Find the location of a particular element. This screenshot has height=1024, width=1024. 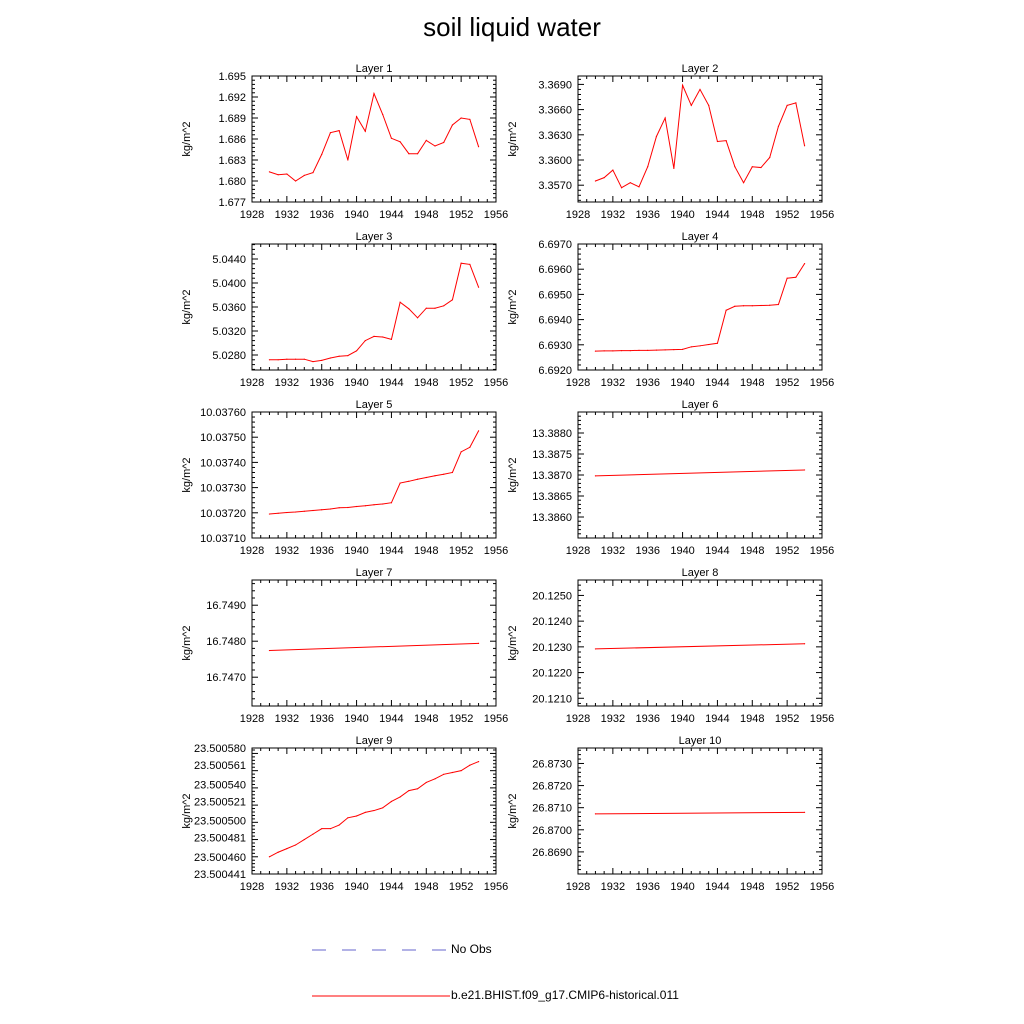

y-tick-label: 6.6950 is located at coordinates (555, 295).